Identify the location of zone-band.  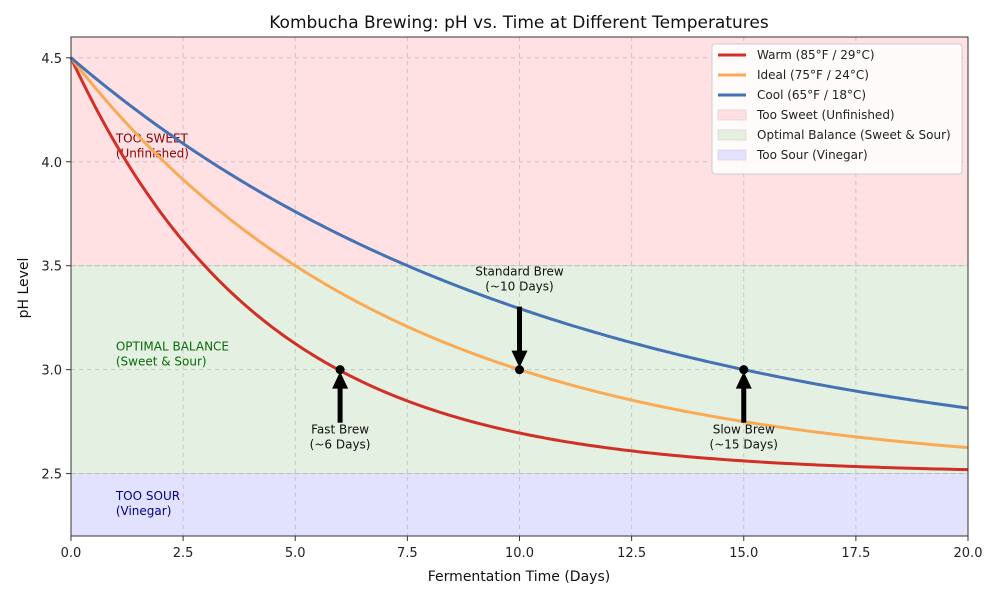
(519, 504).